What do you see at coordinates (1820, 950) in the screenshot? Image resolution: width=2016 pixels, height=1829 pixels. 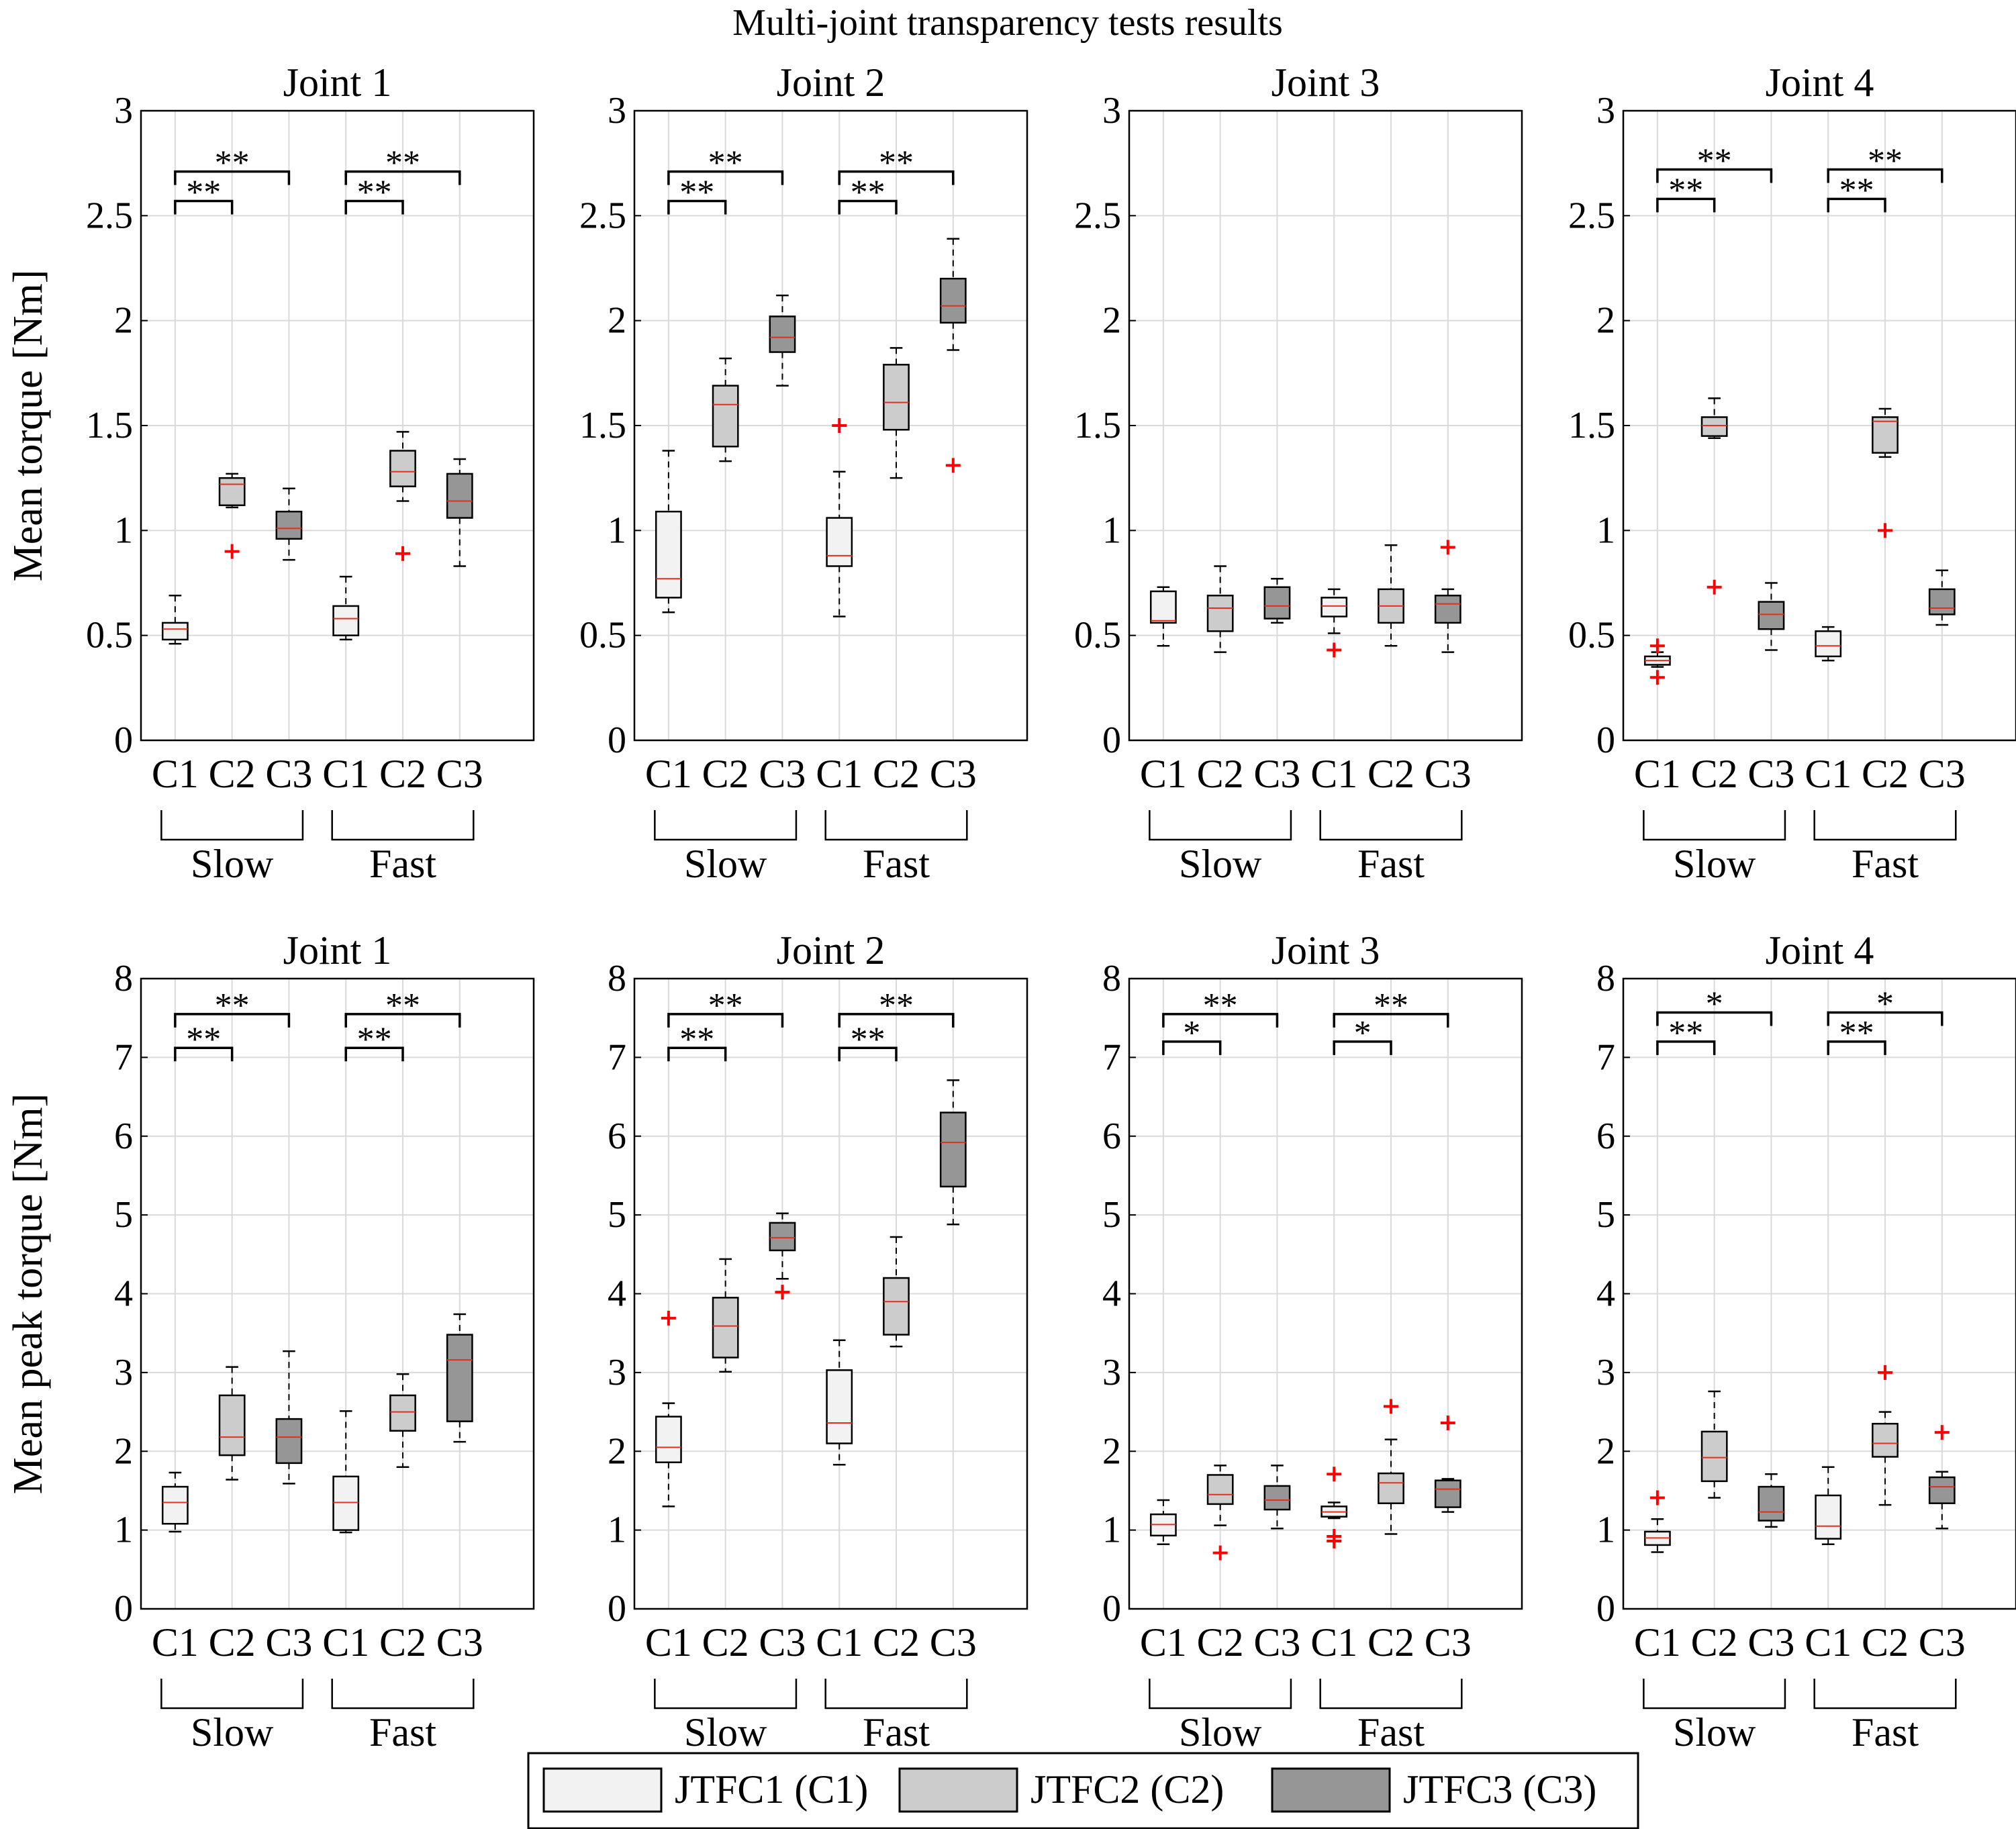 I see `panel-title: Joint 4` at bounding box center [1820, 950].